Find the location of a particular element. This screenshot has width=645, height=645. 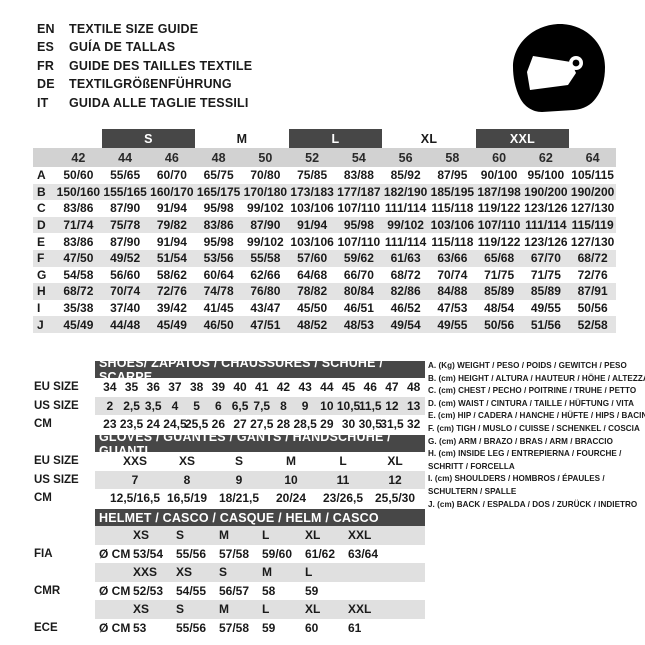

measurement-cell: 182/190 is located at coordinates (405, 191).